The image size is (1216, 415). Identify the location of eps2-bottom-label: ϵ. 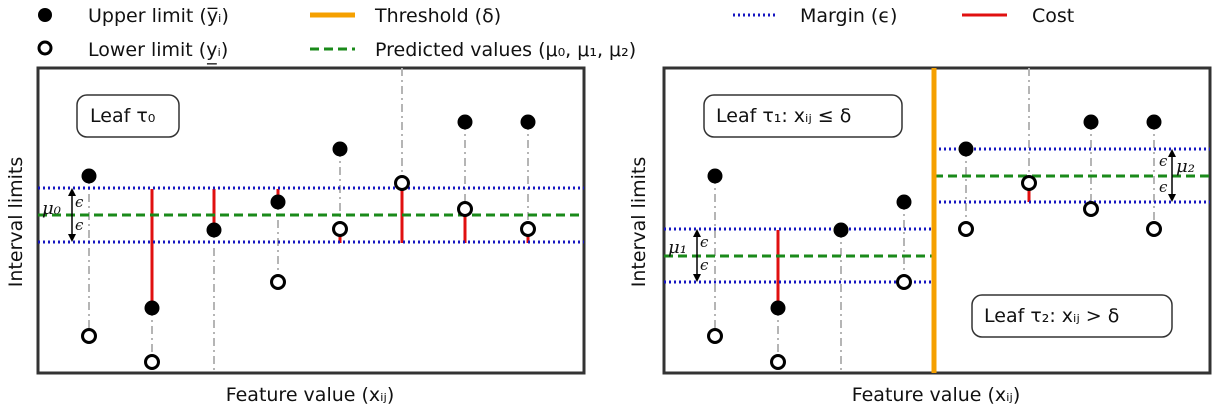
(1163, 187).